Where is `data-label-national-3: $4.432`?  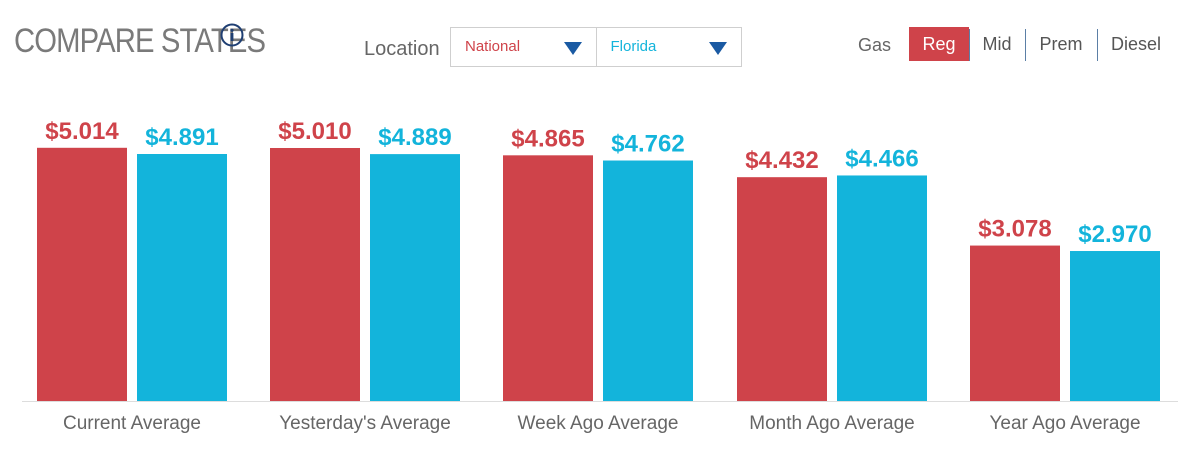 data-label-national-3: $4.432 is located at coordinates (781, 160).